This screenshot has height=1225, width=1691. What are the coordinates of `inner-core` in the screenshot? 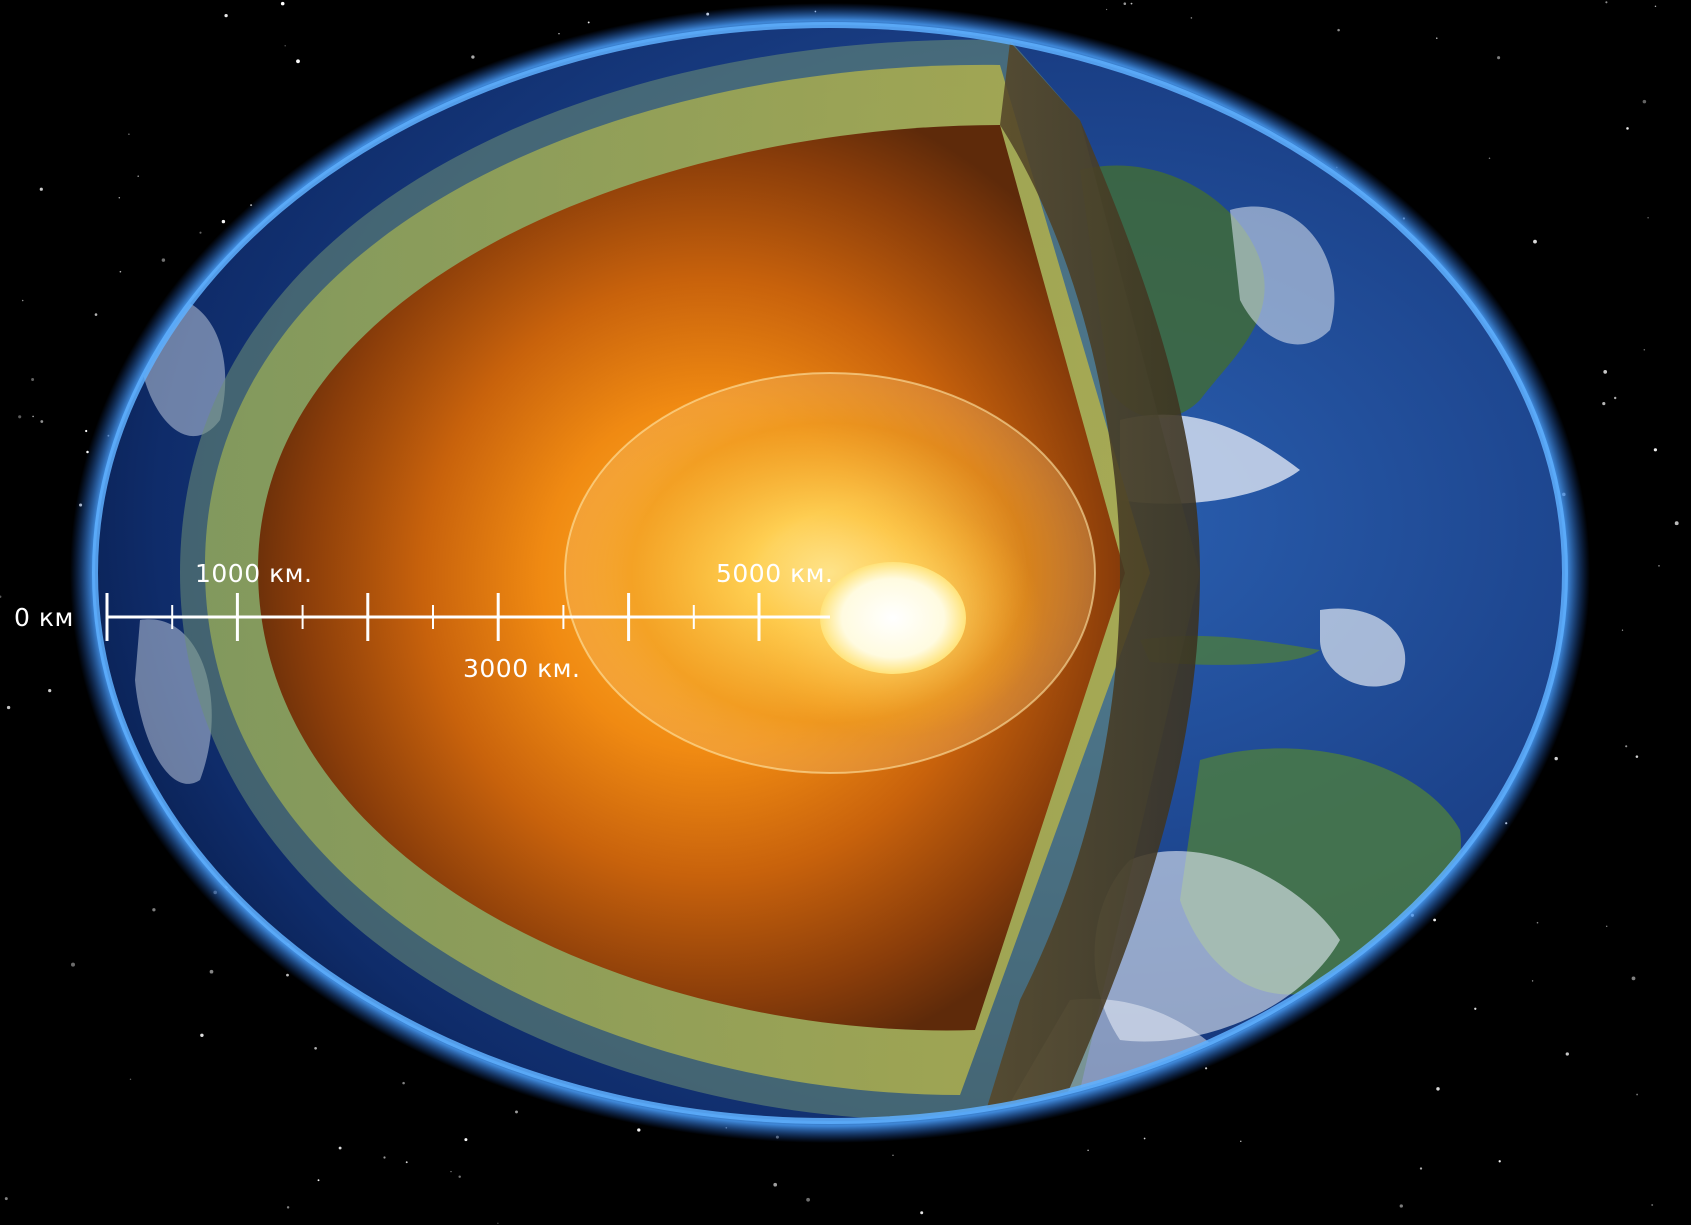 It's located at (893, 618).